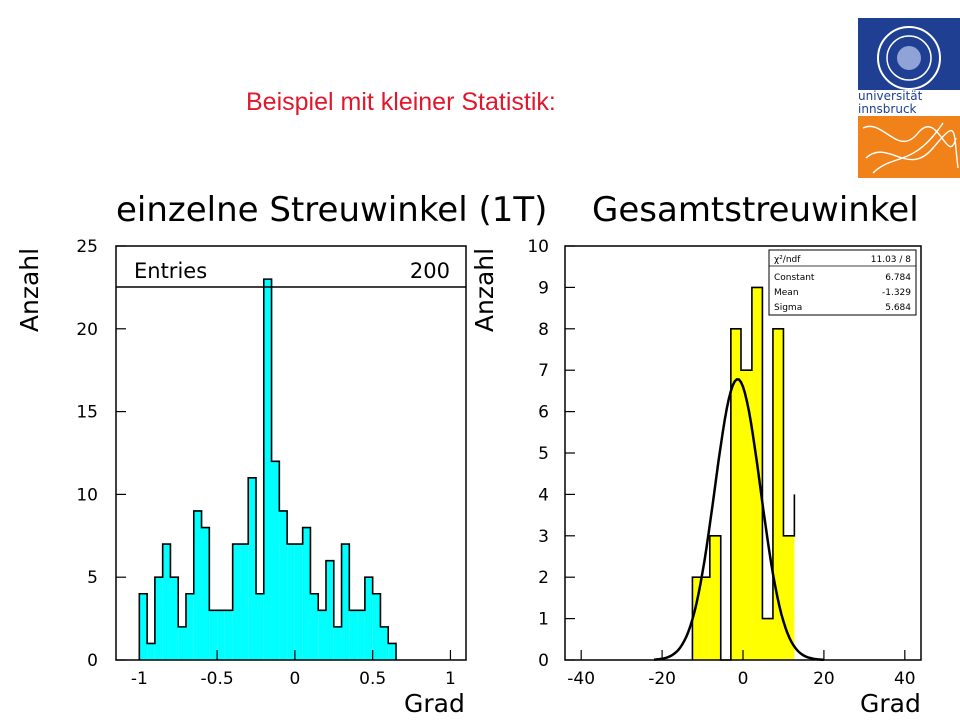 Image resolution: width=960 pixels, height=720 pixels. Describe the element at coordinates (581, 679) in the screenshot. I see `chart2-xtick-label: -40` at that location.